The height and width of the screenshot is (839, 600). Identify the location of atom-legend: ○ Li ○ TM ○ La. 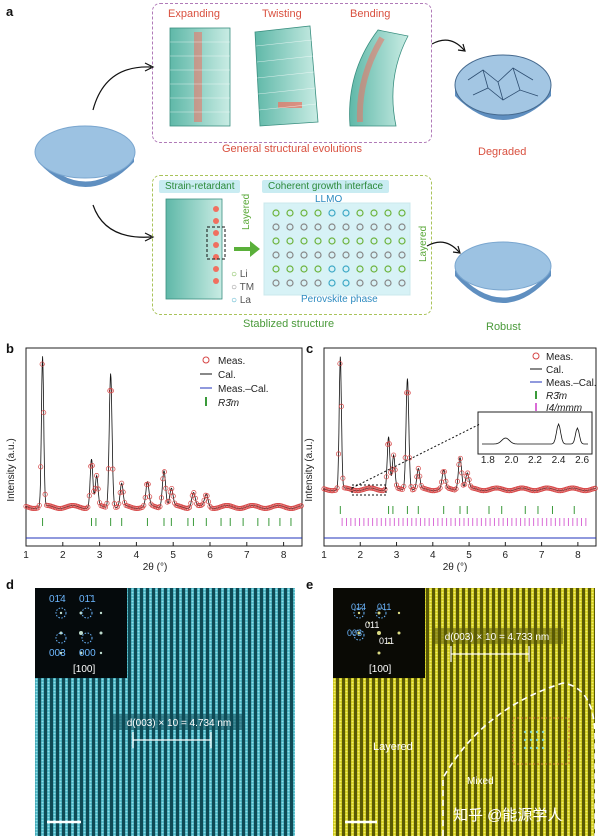
(242, 287).